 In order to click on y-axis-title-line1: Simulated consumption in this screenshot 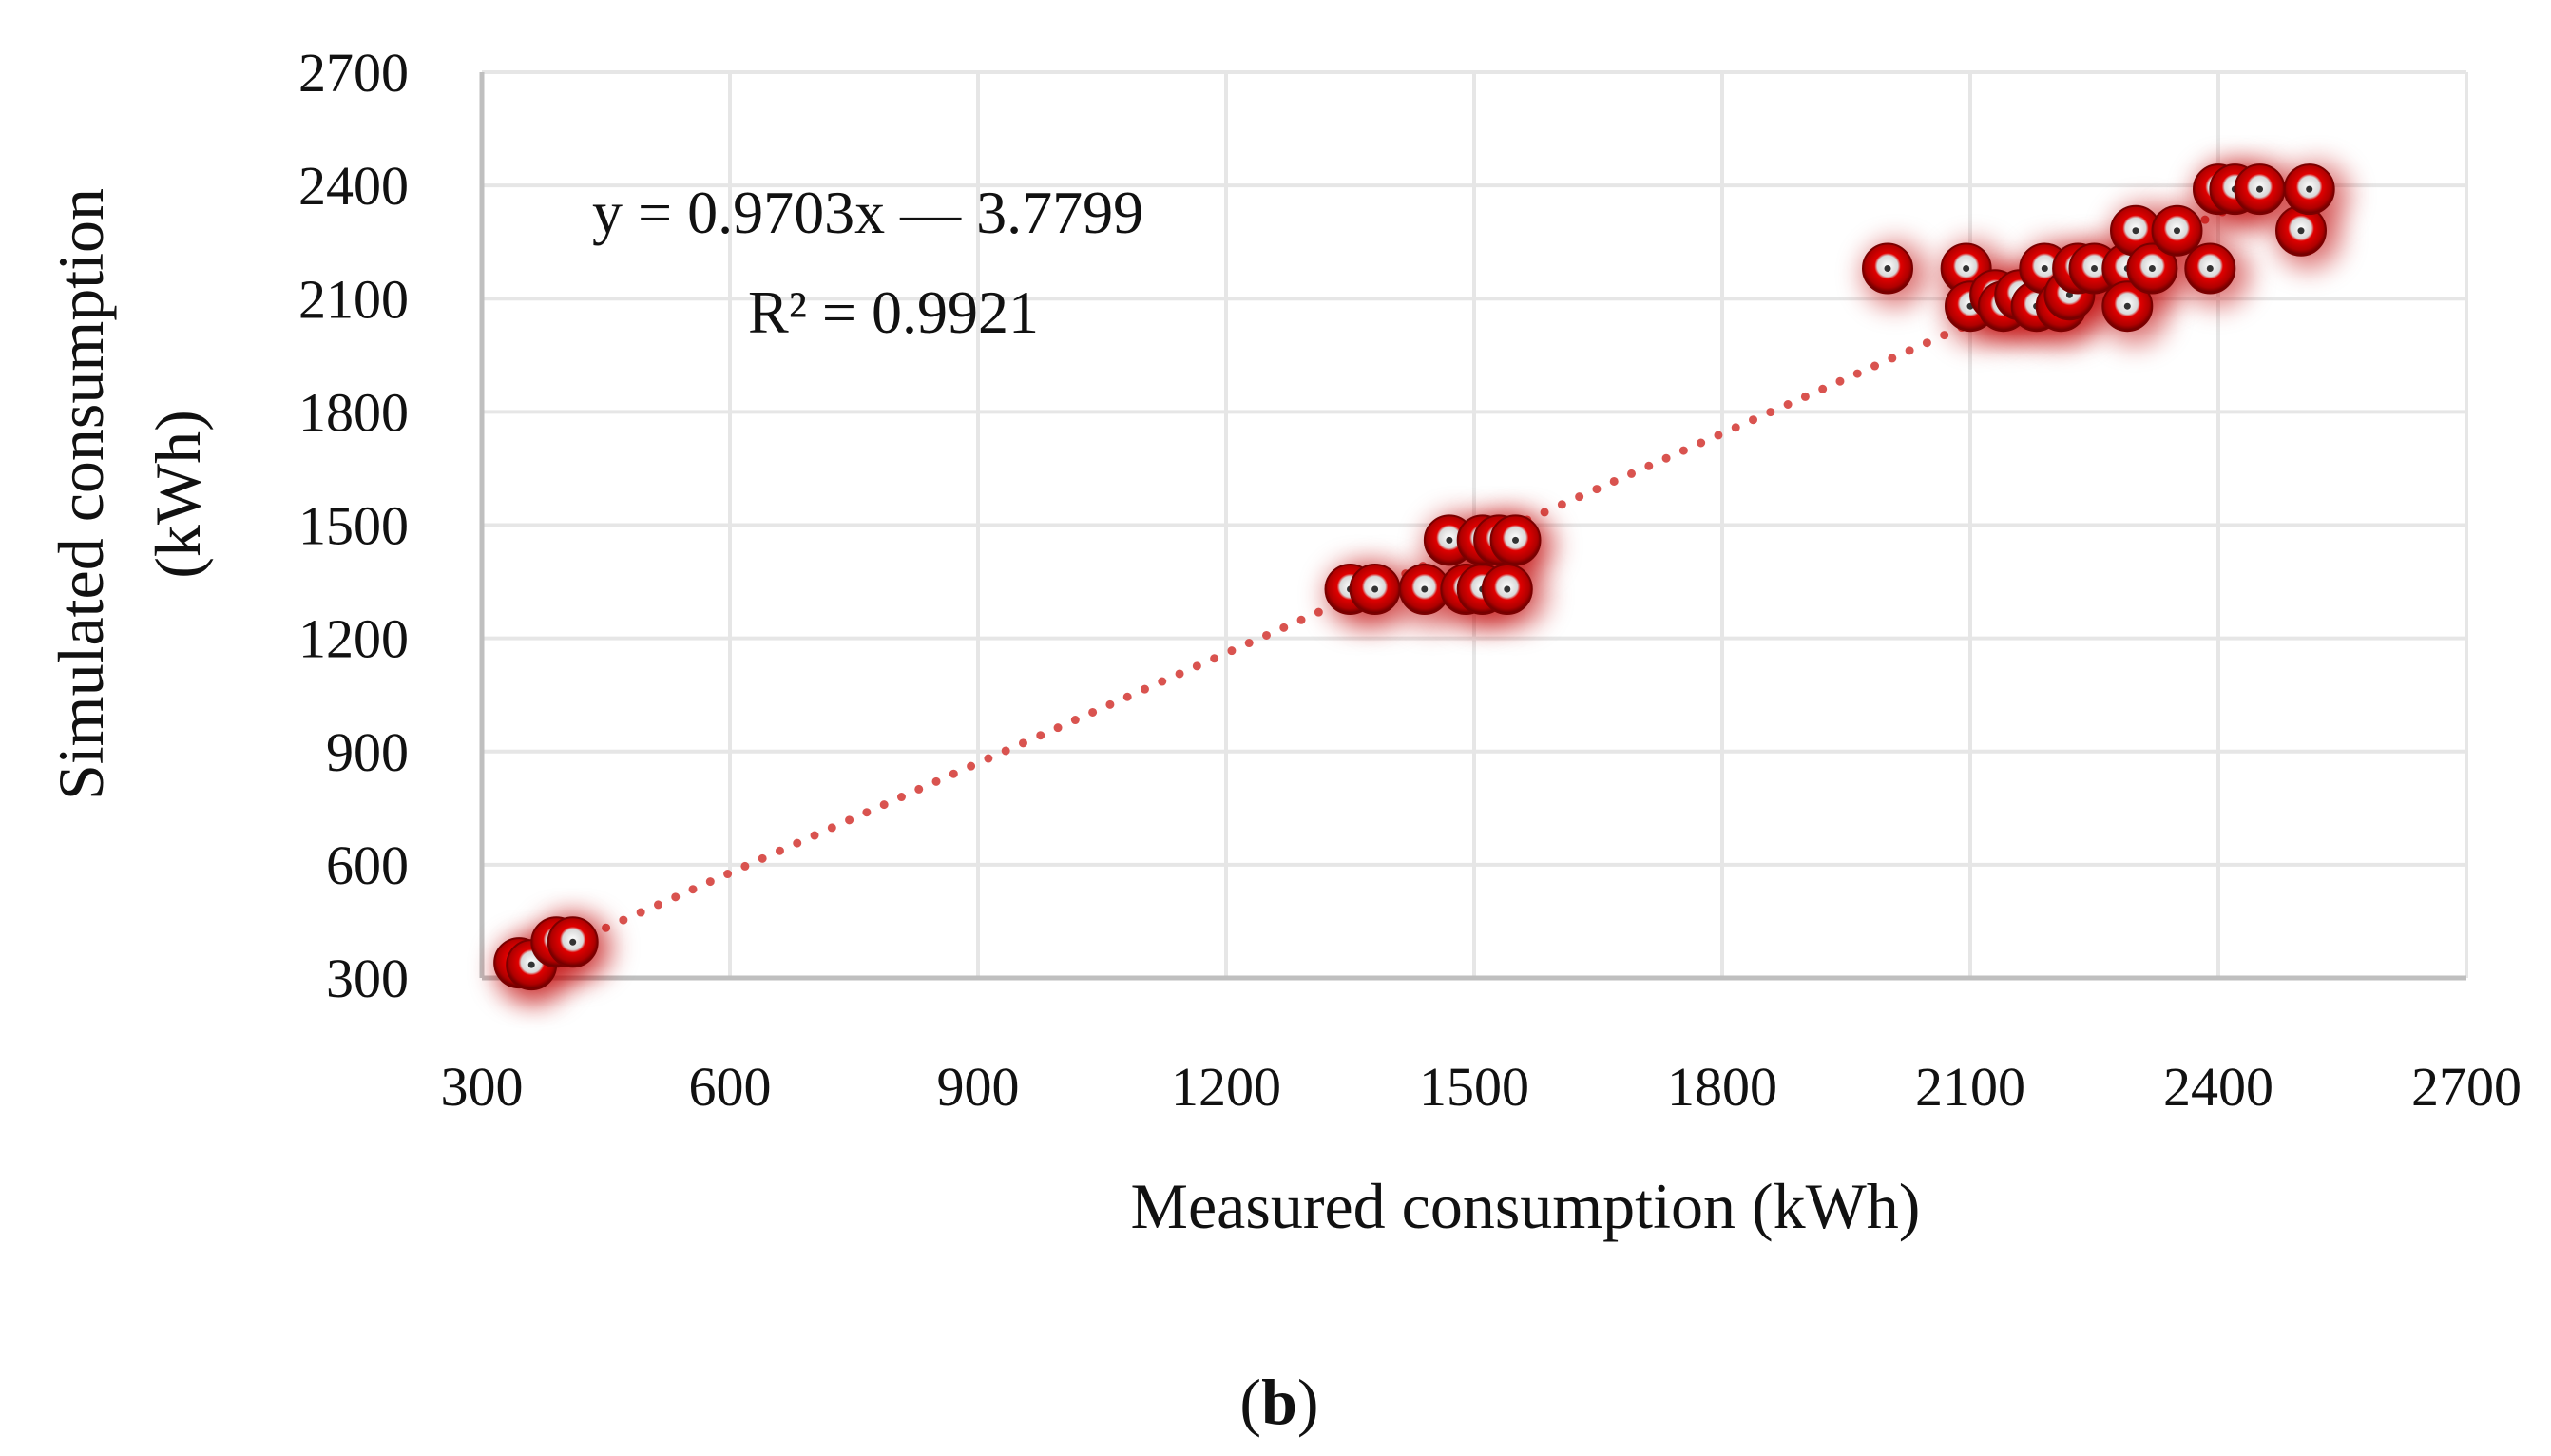, I will do `click(81, 494)`.